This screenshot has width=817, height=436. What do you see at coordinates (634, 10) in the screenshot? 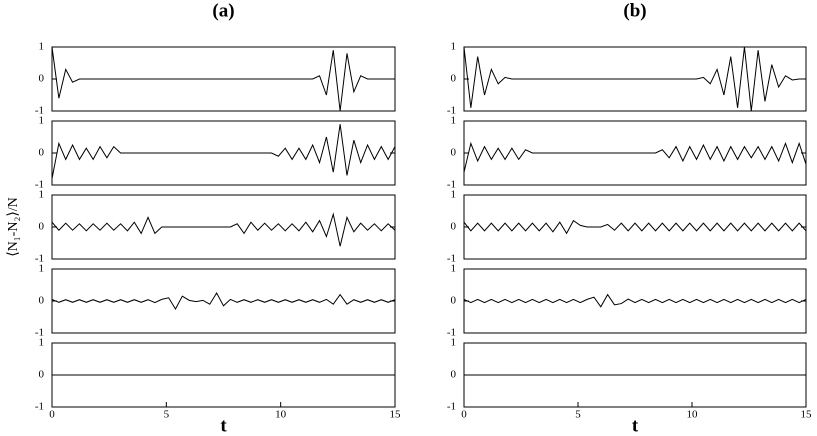
I see `panel-title: (b)` at bounding box center [634, 10].